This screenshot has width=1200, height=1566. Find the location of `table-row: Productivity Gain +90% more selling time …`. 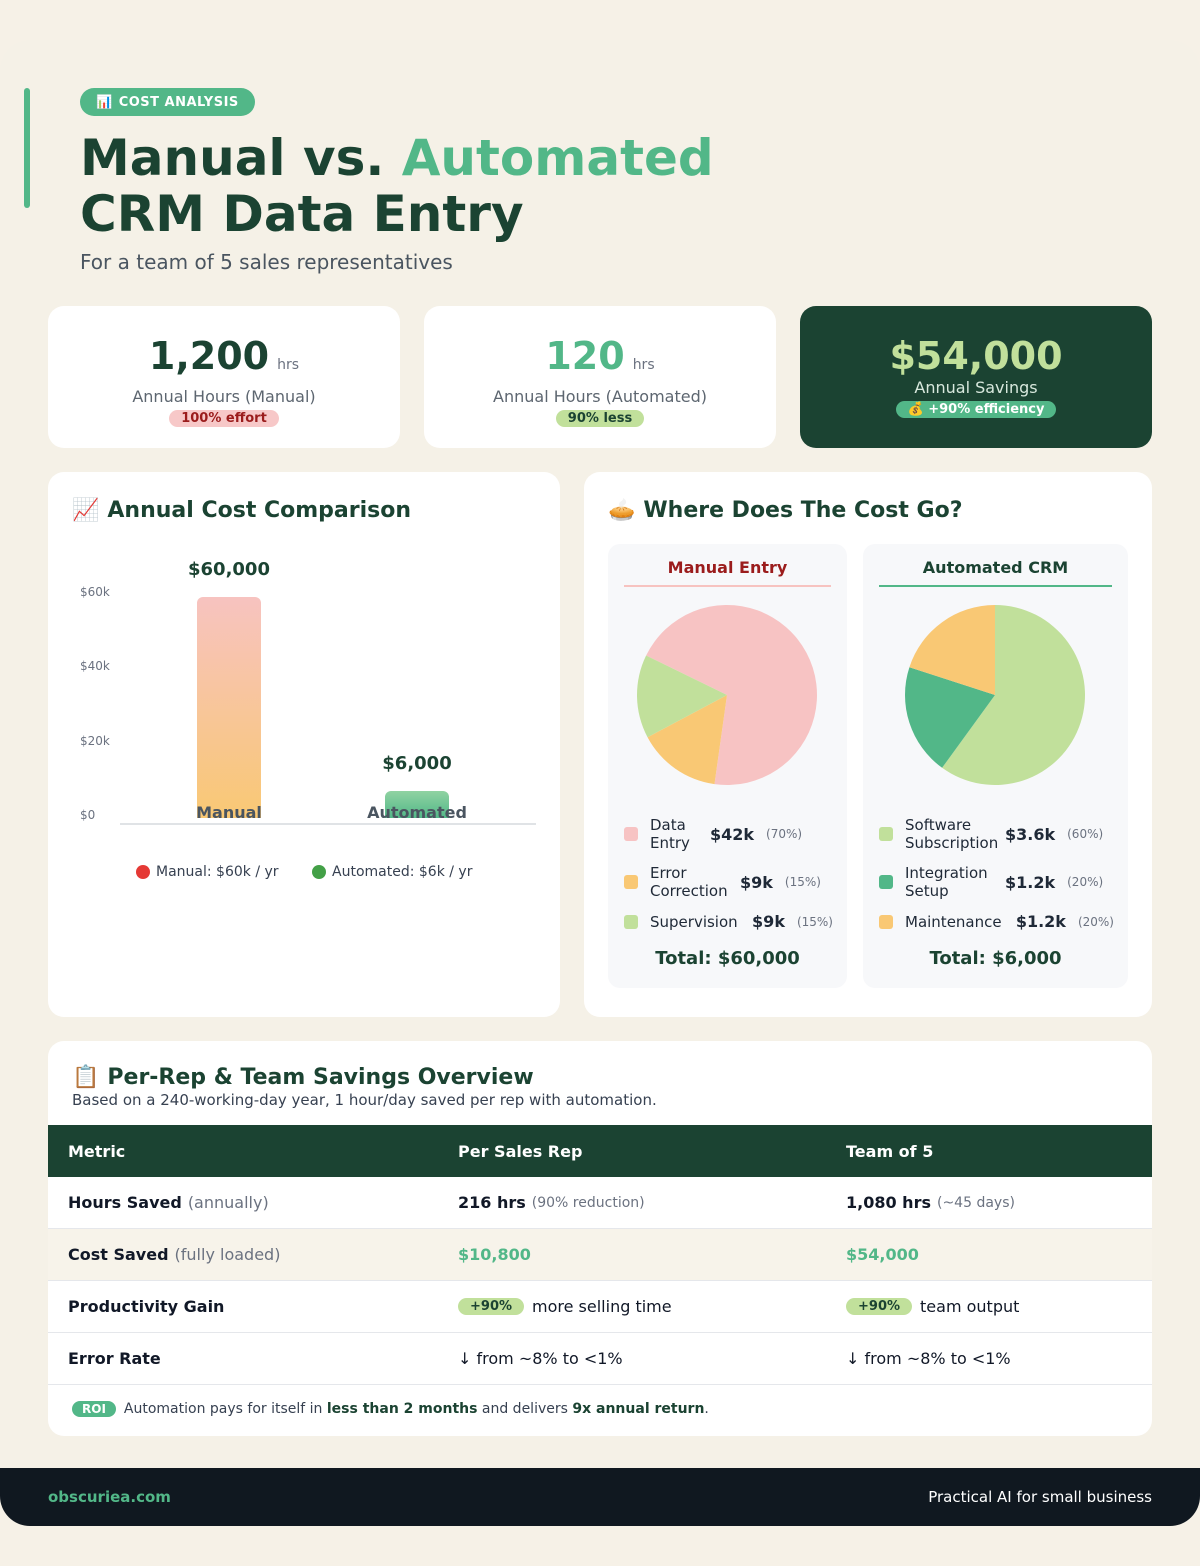

table-row: Productivity Gain +90% more selling time … is located at coordinates (600, 1307).